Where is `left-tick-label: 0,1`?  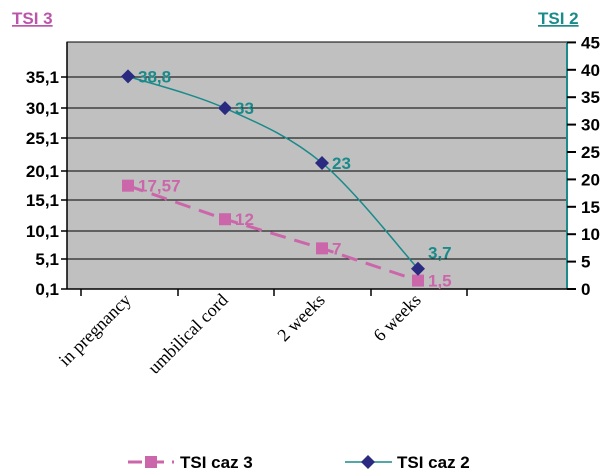 left-tick-label: 0,1 is located at coordinates (47, 289).